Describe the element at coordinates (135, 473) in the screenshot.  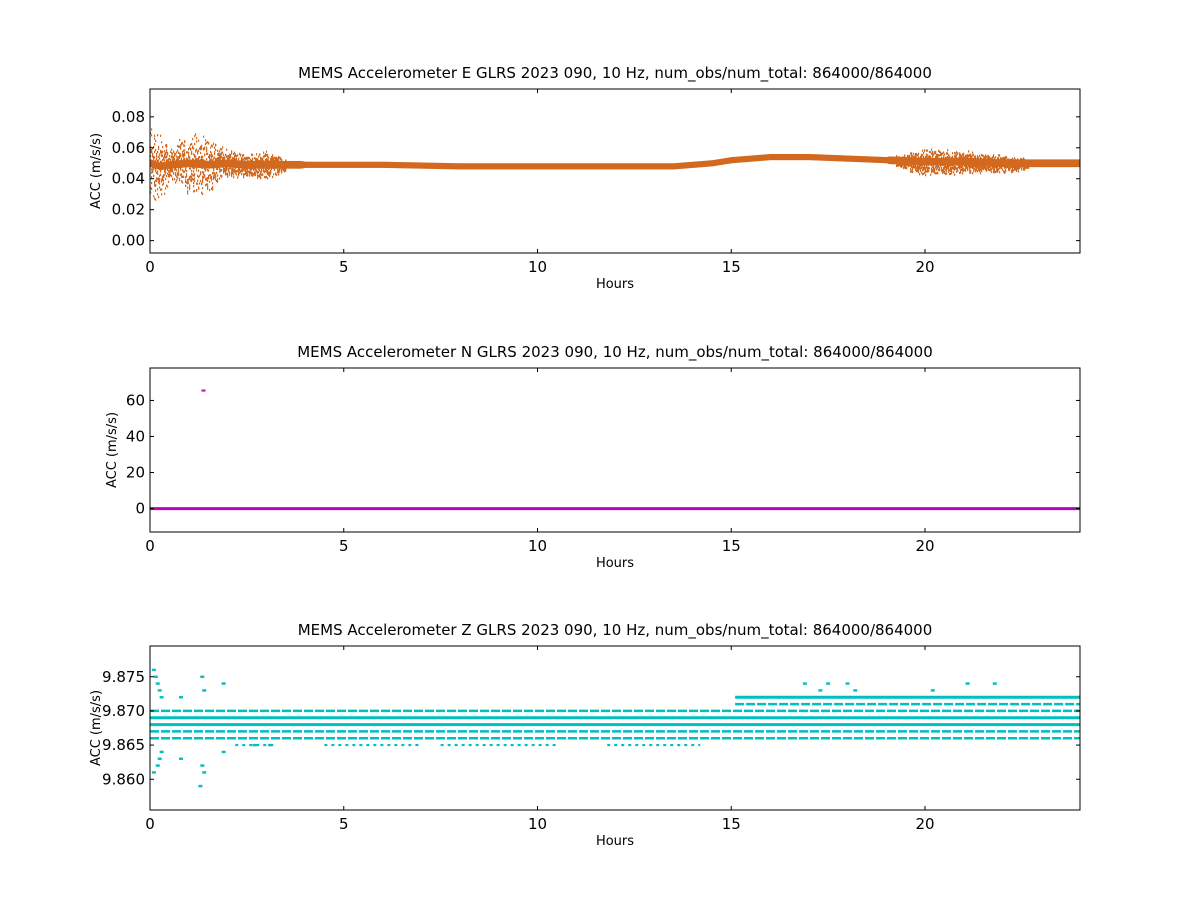
I see `y-tick-label: 20` at that location.